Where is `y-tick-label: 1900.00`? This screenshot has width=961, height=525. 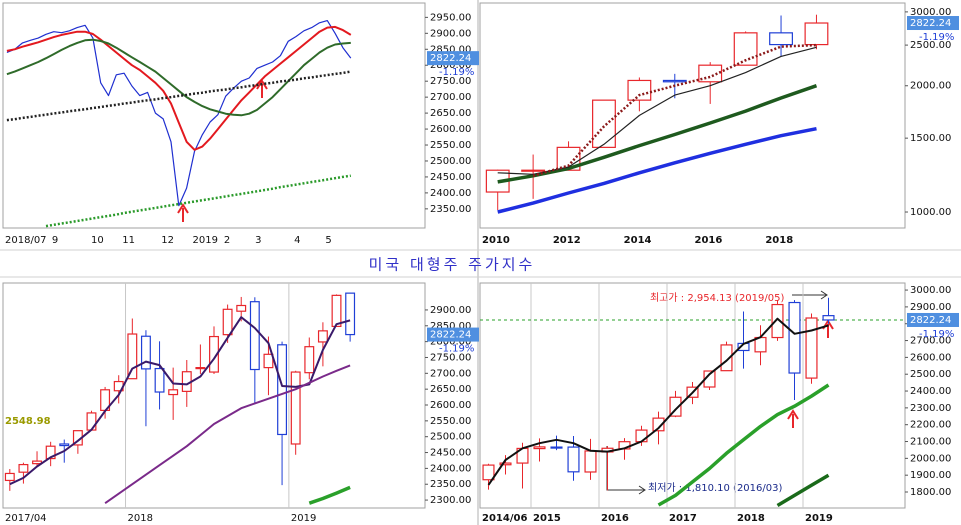 y-tick-label: 1900.00 is located at coordinates (930, 475).